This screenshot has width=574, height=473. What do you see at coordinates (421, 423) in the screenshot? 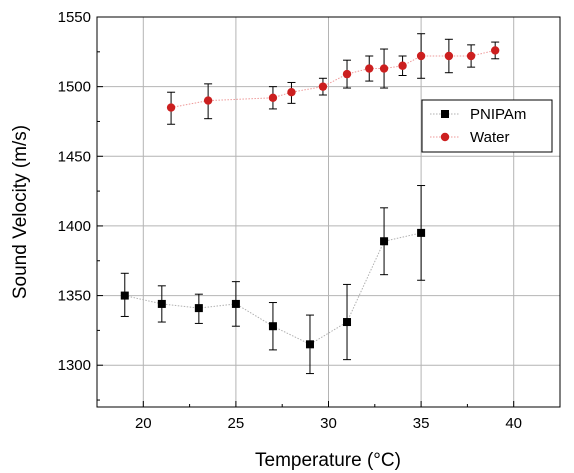
I see `x-tick-label: 35` at bounding box center [421, 423].